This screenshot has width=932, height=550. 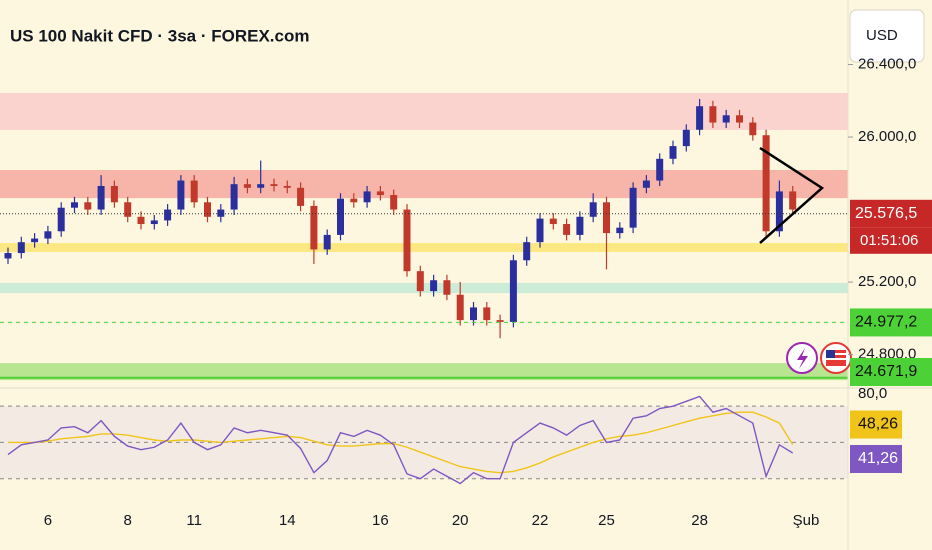 I want to click on y-tick-label: 80,0, so click(x=872, y=393).